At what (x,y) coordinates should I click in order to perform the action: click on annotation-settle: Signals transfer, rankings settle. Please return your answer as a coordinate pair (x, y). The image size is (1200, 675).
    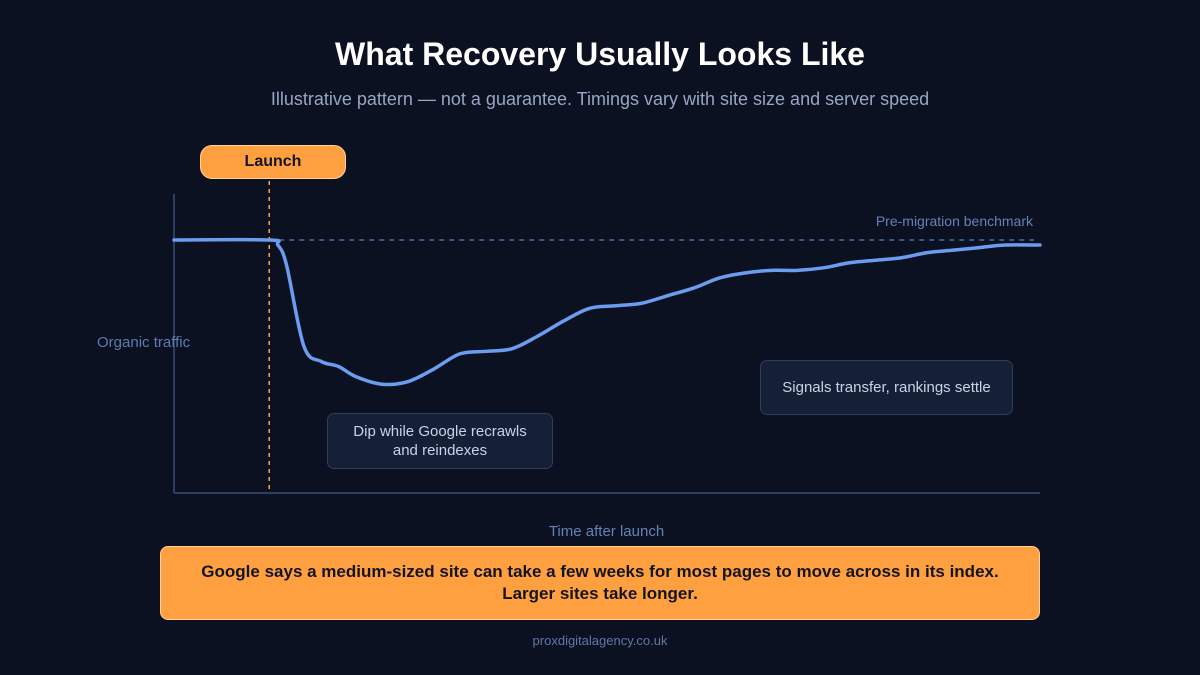
    Looking at the image, I should click on (886, 387).